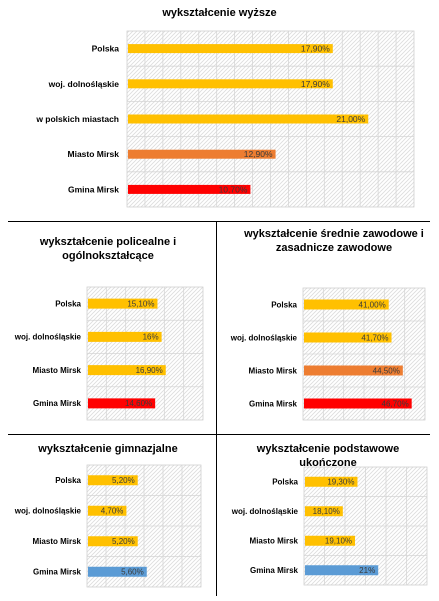 Image resolution: width=439 pixels, height=601 pixels. What do you see at coordinates (350, 119) in the screenshot?
I see `data-label: 21,00%` at bounding box center [350, 119].